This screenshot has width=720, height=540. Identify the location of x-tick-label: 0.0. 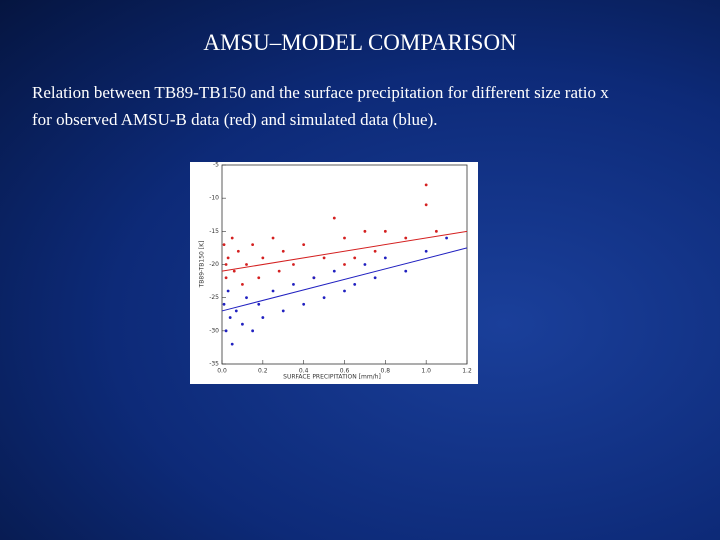
(222, 371).